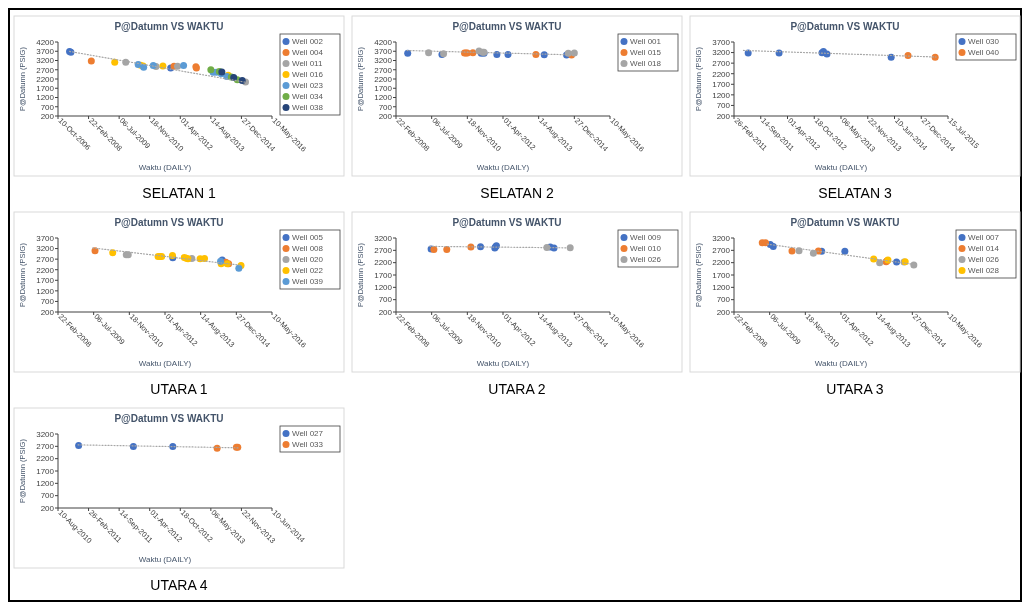  Describe the element at coordinates (984, 53) in the screenshot. I see `legend-label: Well 040` at that location.